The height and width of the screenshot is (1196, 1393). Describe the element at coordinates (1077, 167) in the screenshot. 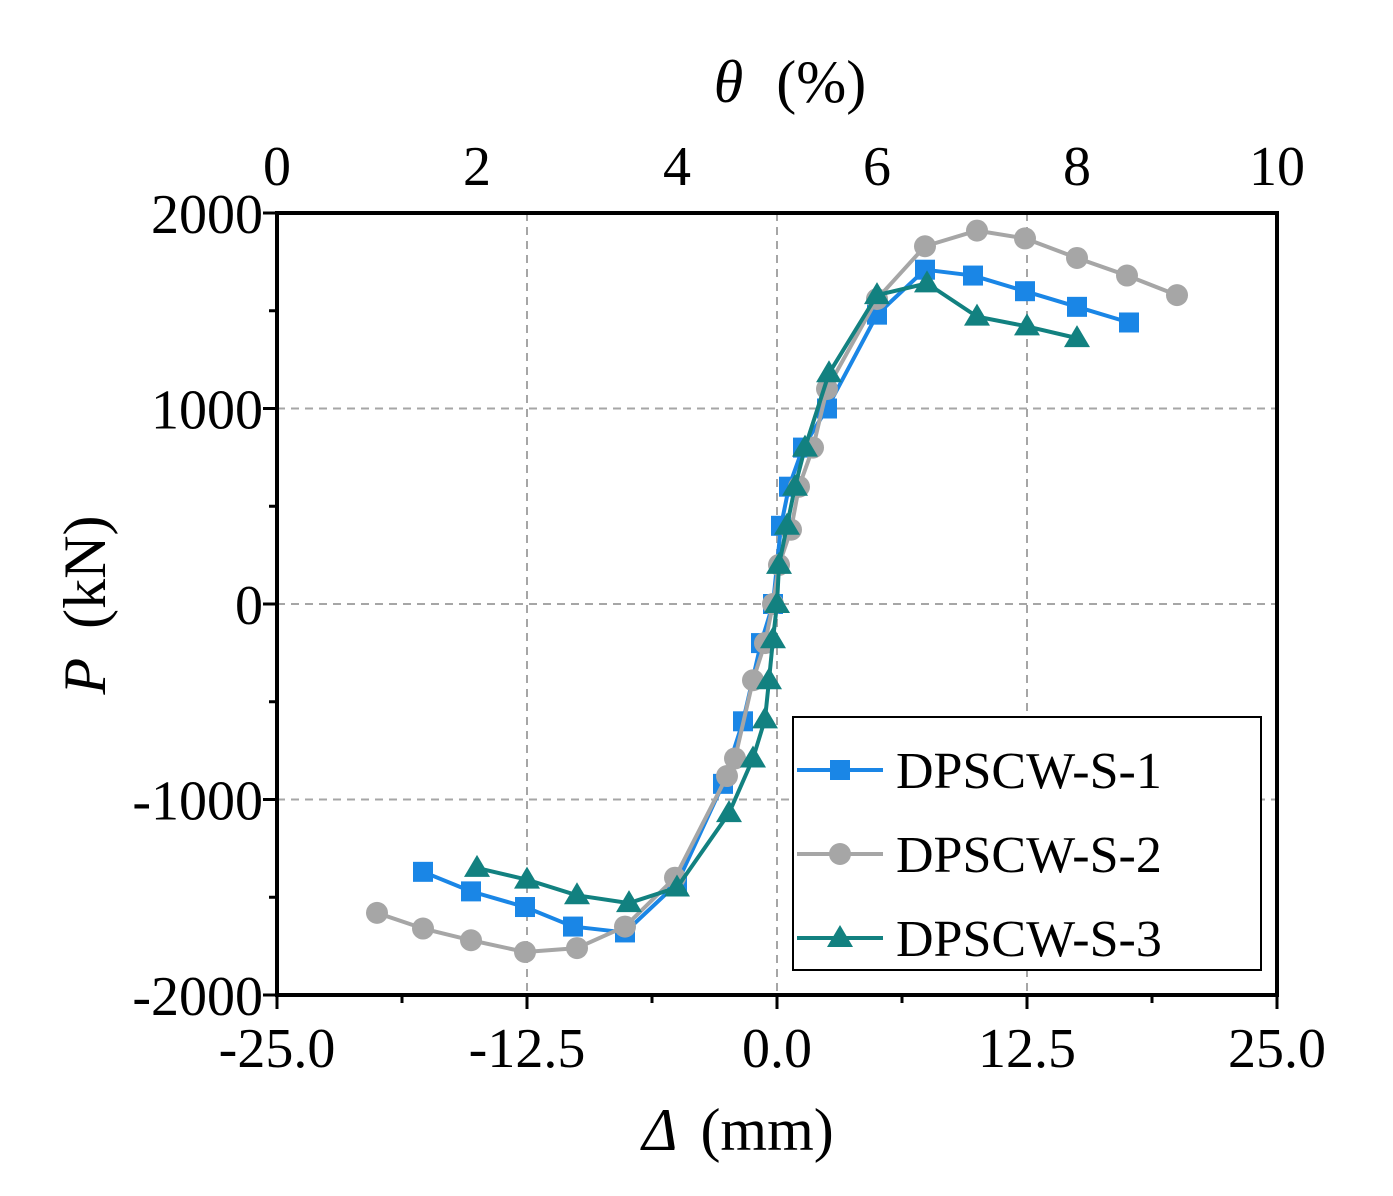

I see `x2-tick-label: 8` at that location.